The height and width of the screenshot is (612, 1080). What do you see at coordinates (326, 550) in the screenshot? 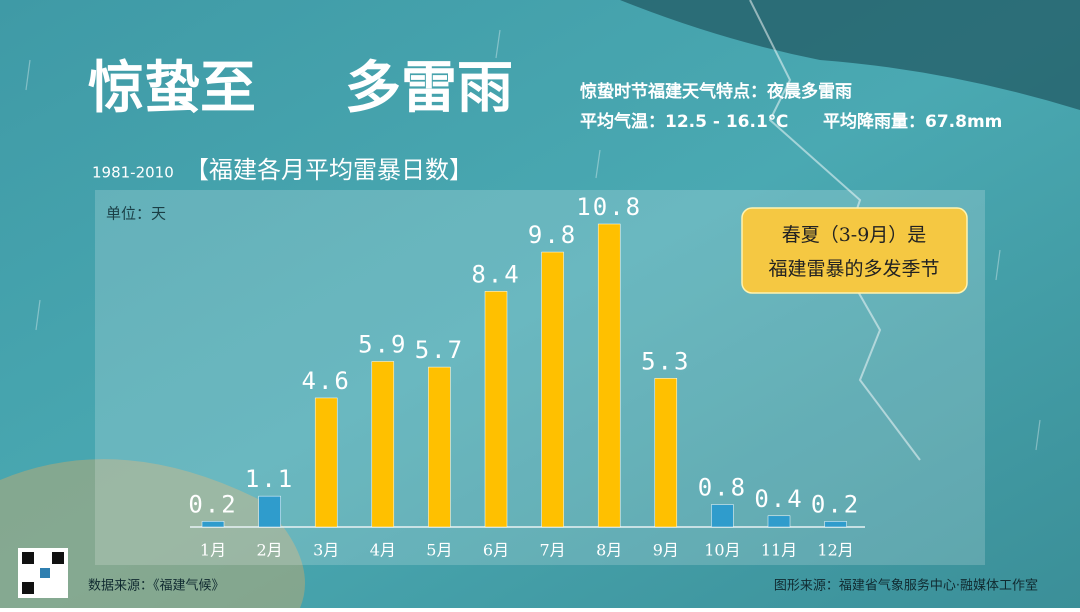
I see `x-tick-label: 3月` at bounding box center [326, 550].